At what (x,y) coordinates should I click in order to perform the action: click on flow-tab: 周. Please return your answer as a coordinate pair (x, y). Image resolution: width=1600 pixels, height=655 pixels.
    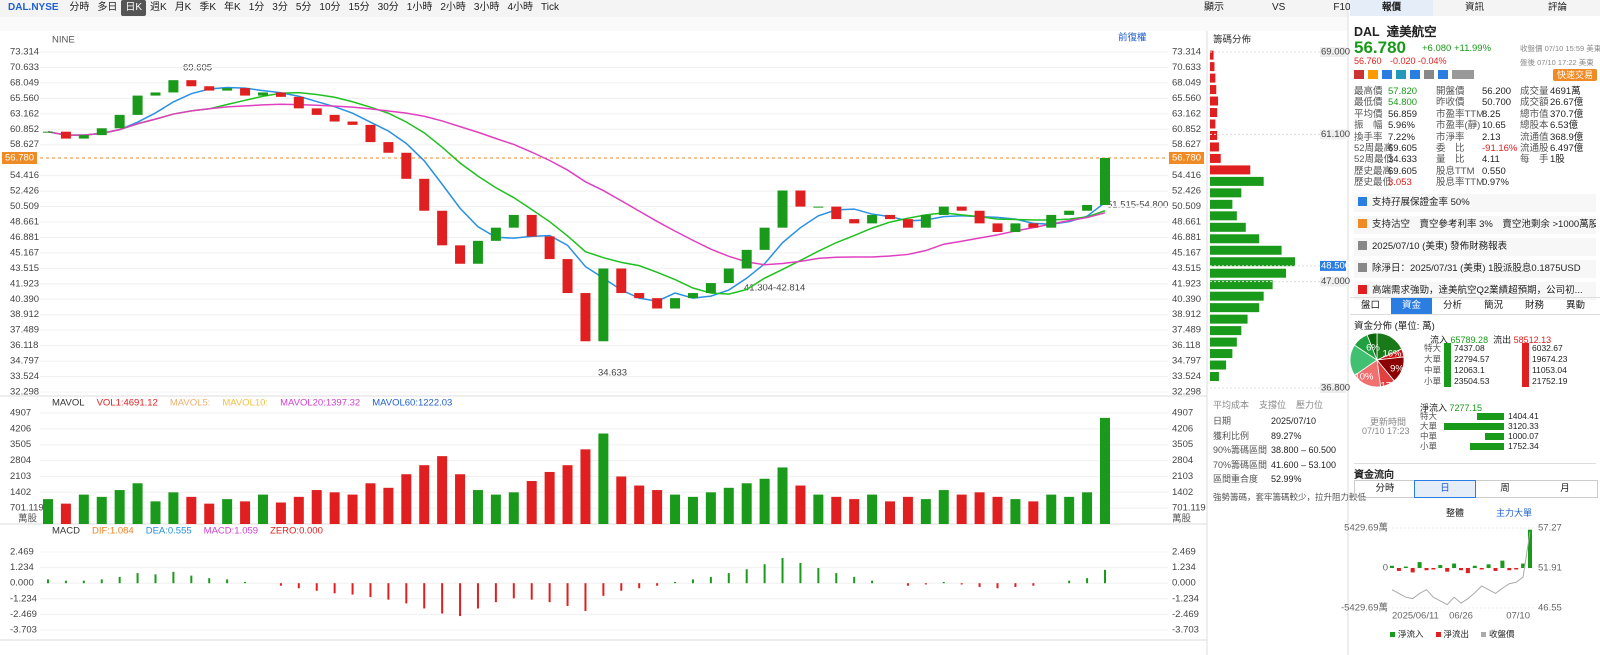
    Looking at the image, I should click on (1505, 488).